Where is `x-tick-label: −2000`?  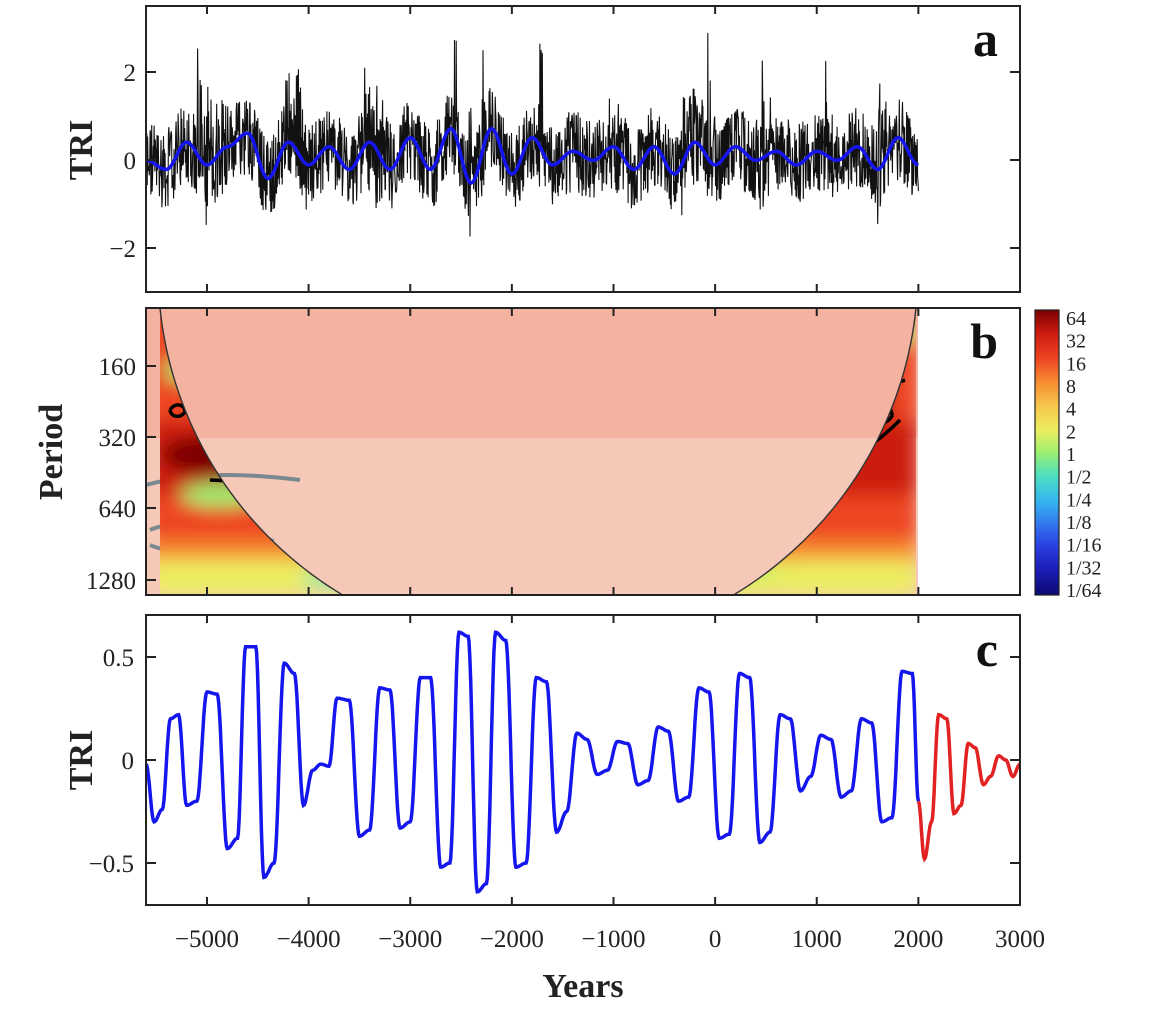 x-tick-label: −2000 is located at coordinates (512, 939).